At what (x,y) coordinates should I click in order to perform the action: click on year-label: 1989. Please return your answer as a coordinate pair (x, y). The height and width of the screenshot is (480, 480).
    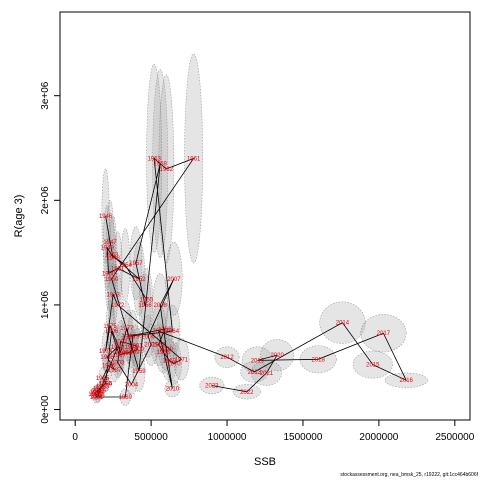
    Looking at the image, I should click on (118, 348).